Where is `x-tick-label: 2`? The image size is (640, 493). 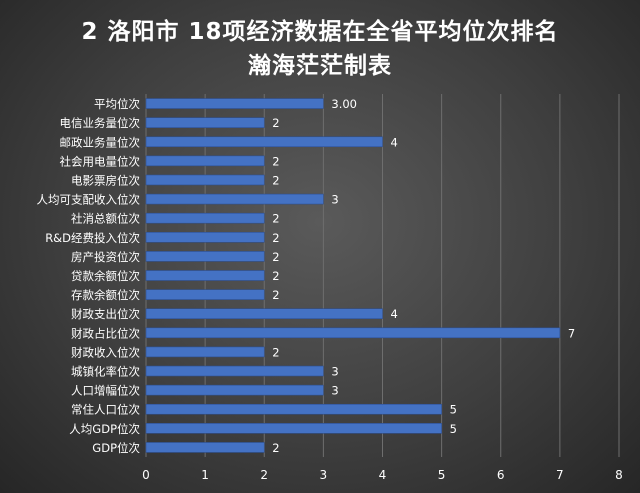
x-tick-label: 2 is located at coordinates (264, 475).